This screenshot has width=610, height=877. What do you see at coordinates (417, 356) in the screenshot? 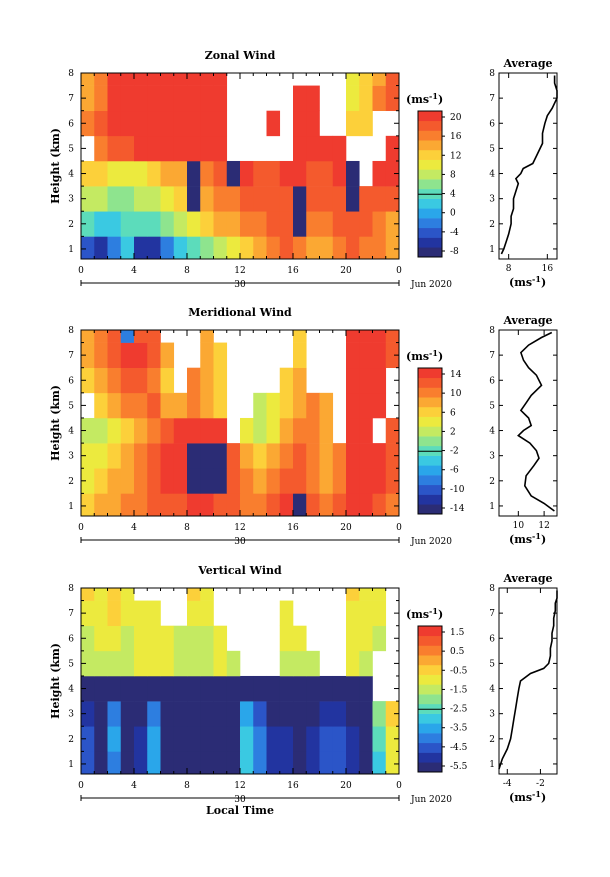
I see `colorbar-unit-base: (ms` at bounding box center [417, 356].